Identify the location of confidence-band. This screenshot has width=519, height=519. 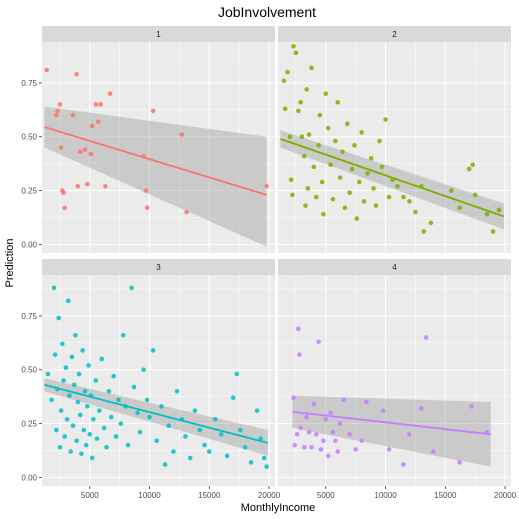
(156, 417).